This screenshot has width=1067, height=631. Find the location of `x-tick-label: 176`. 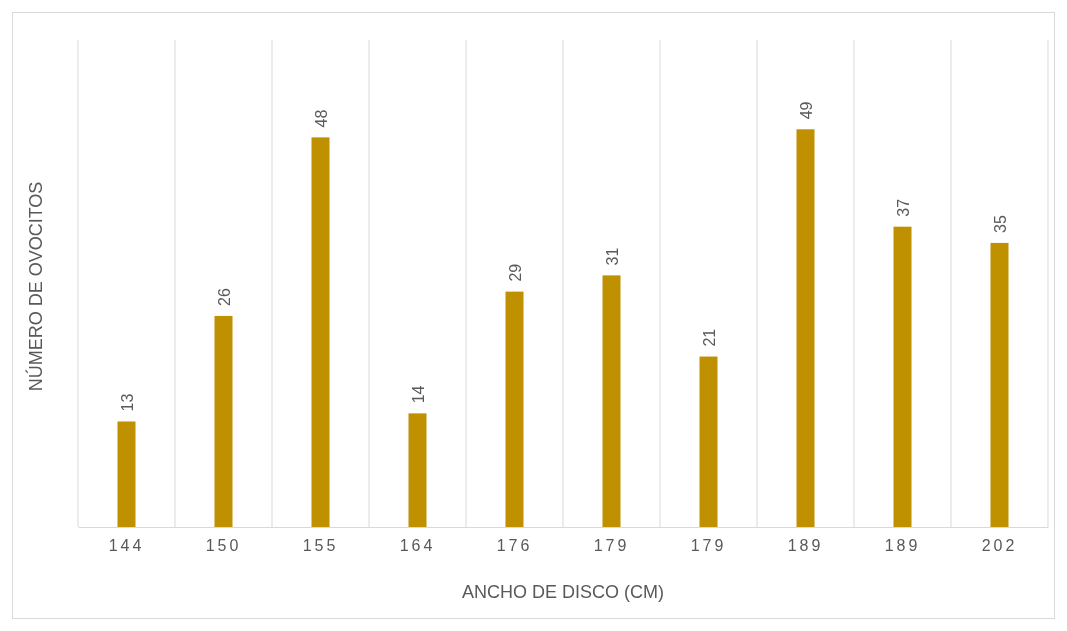

x-tick-label: 176 is located at coordinates (514, 545).